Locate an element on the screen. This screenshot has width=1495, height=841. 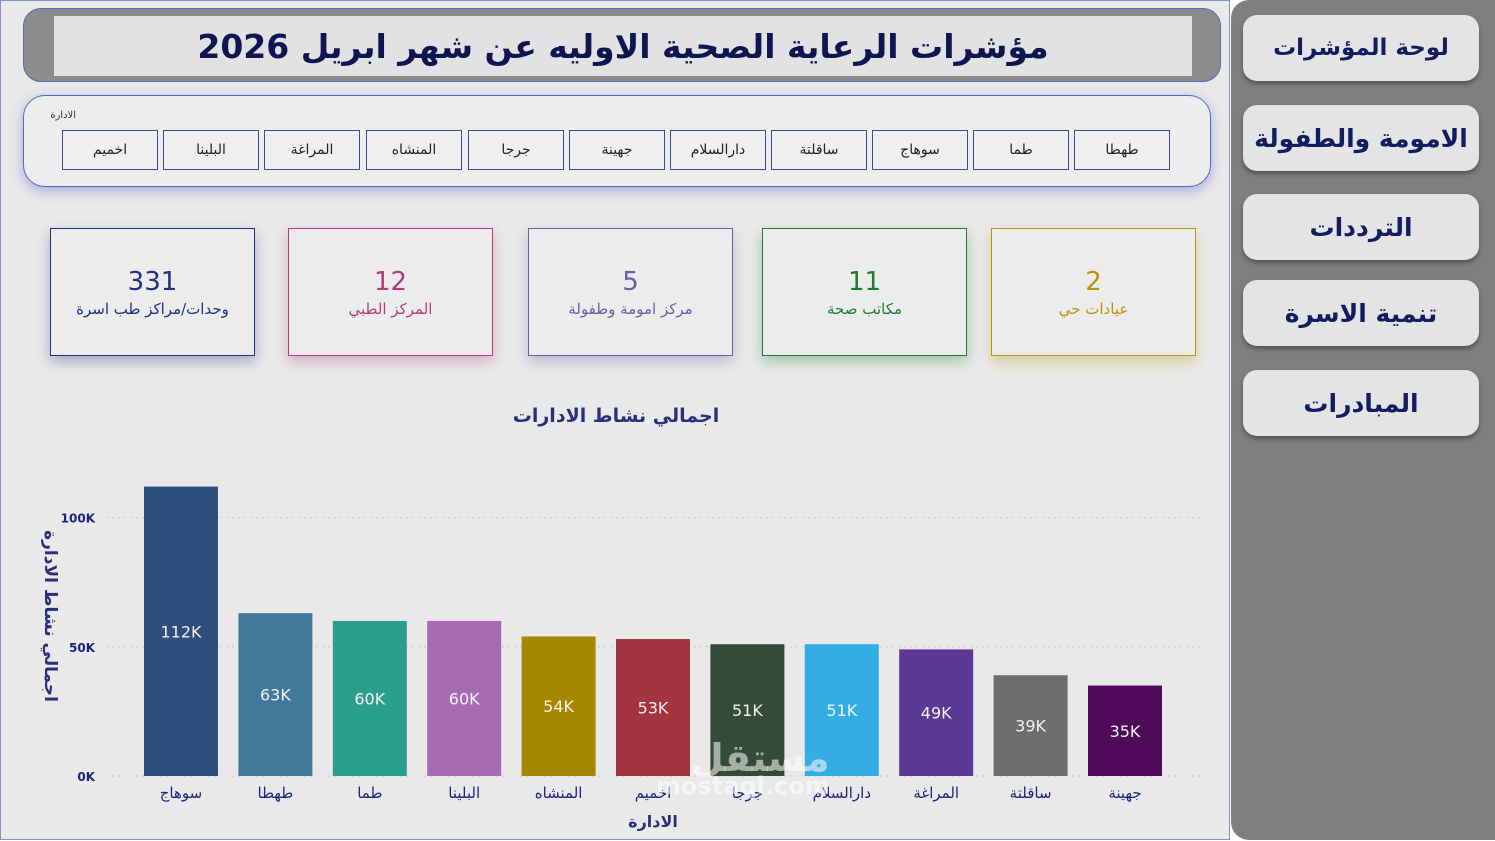
bar-data-label: 53K is located at coordinates (653, 708).